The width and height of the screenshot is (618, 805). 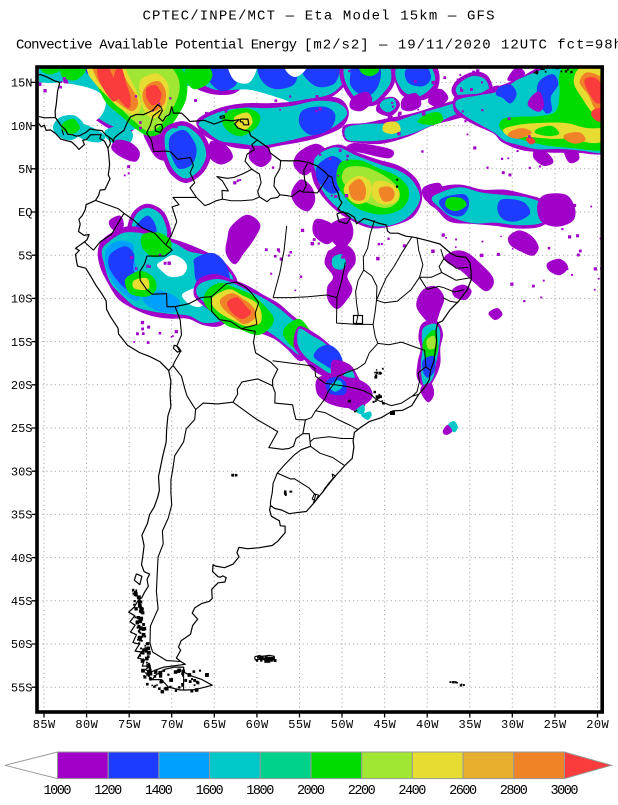 I want to click on svg-text: 35S, so click(x=22, y=516).